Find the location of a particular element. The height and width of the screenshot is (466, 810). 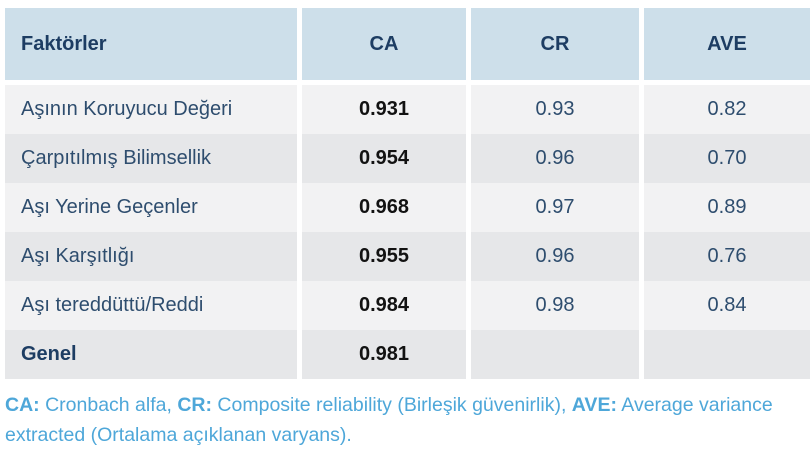

table-row: Aşı tereddüttü/Reddi 0.984 0.98 0.84 is located at coordinates (407, 305).